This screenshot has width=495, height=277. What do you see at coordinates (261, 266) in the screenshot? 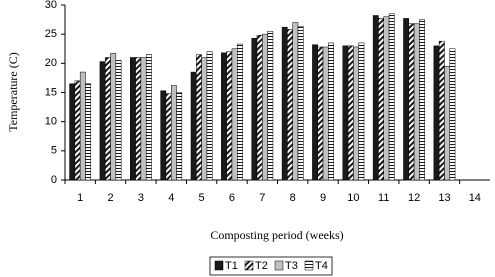
I see `legend-label: T2` at bounding box center [261, 266].